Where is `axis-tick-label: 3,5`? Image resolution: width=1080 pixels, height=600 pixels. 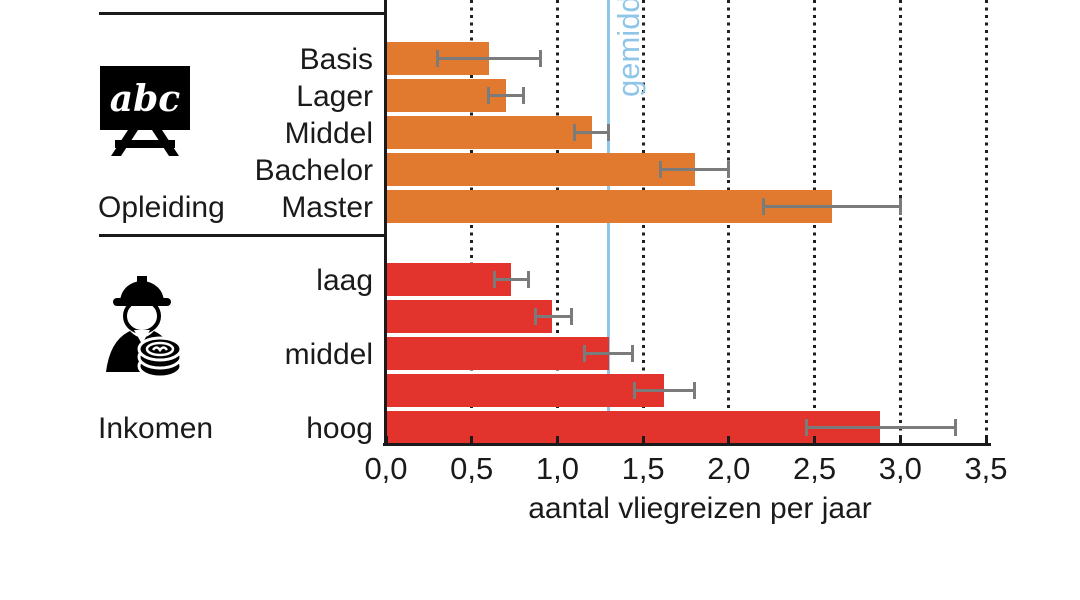 axis-tick-label: 3,5 is located at coordinates (986, 468).